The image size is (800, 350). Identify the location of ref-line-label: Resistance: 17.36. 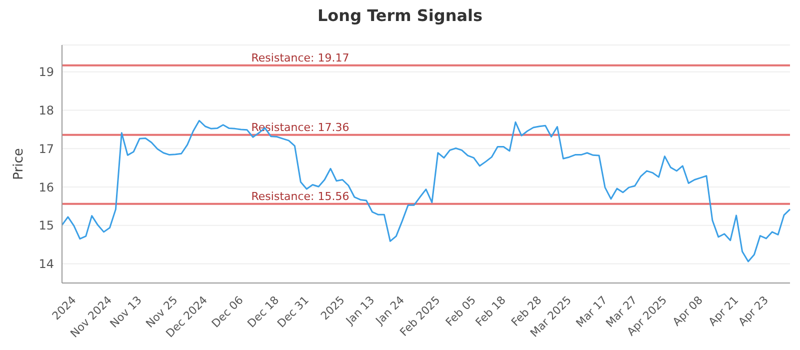
(300, 127).